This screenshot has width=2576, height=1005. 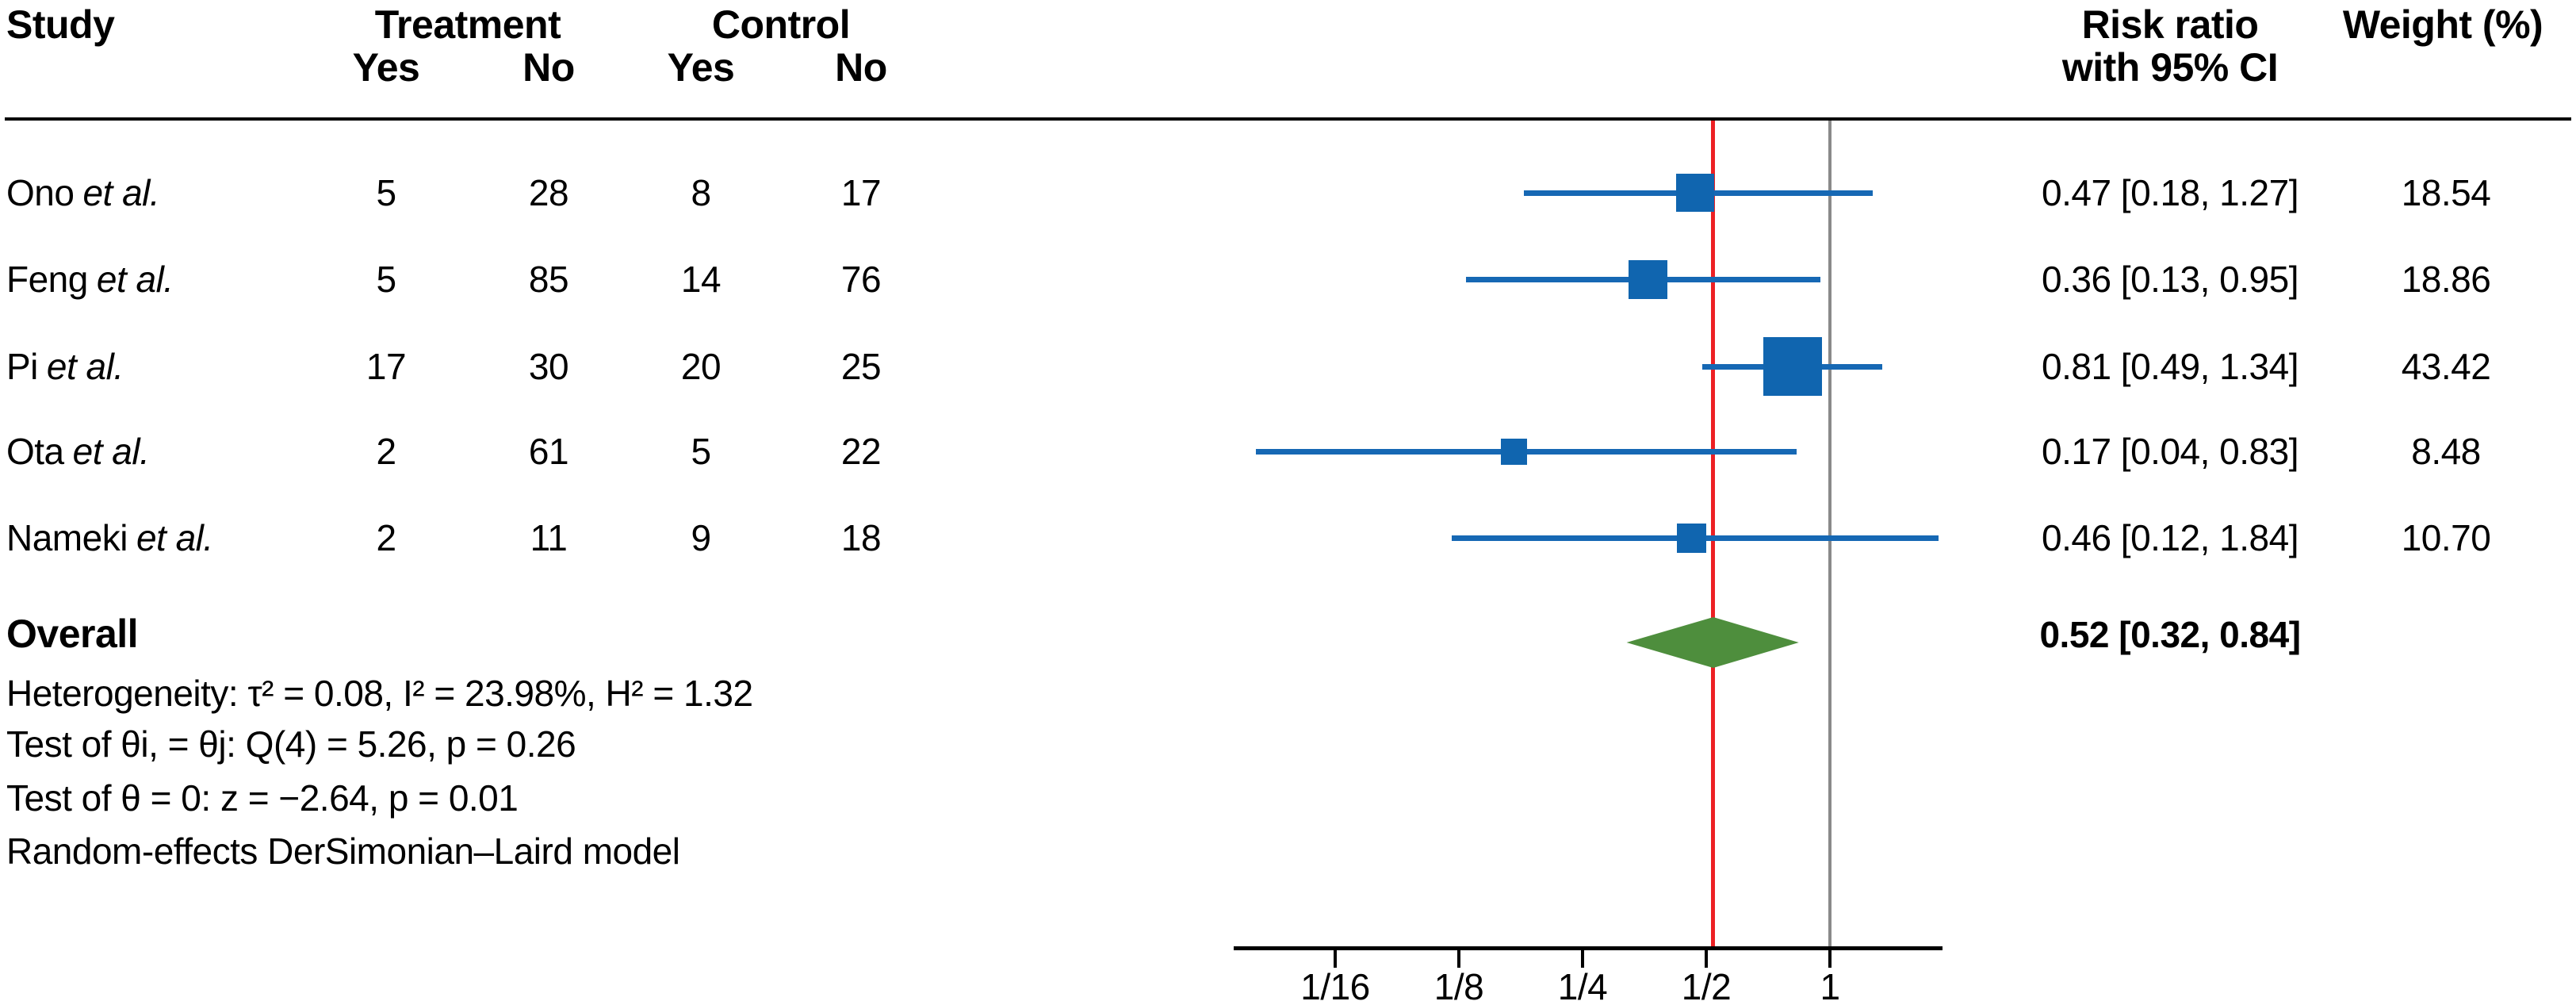 What do you see at coordinates (701, 68) in the screenshot?
I see `column-header-control-yes: Yes` at bounding box center [701, 68].